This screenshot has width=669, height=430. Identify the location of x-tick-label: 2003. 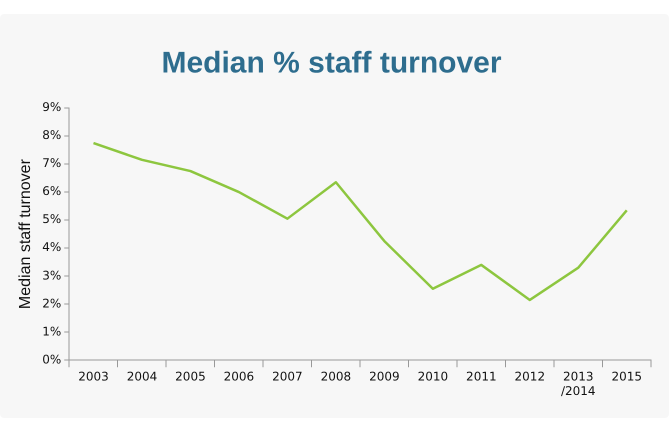
(93, 377).